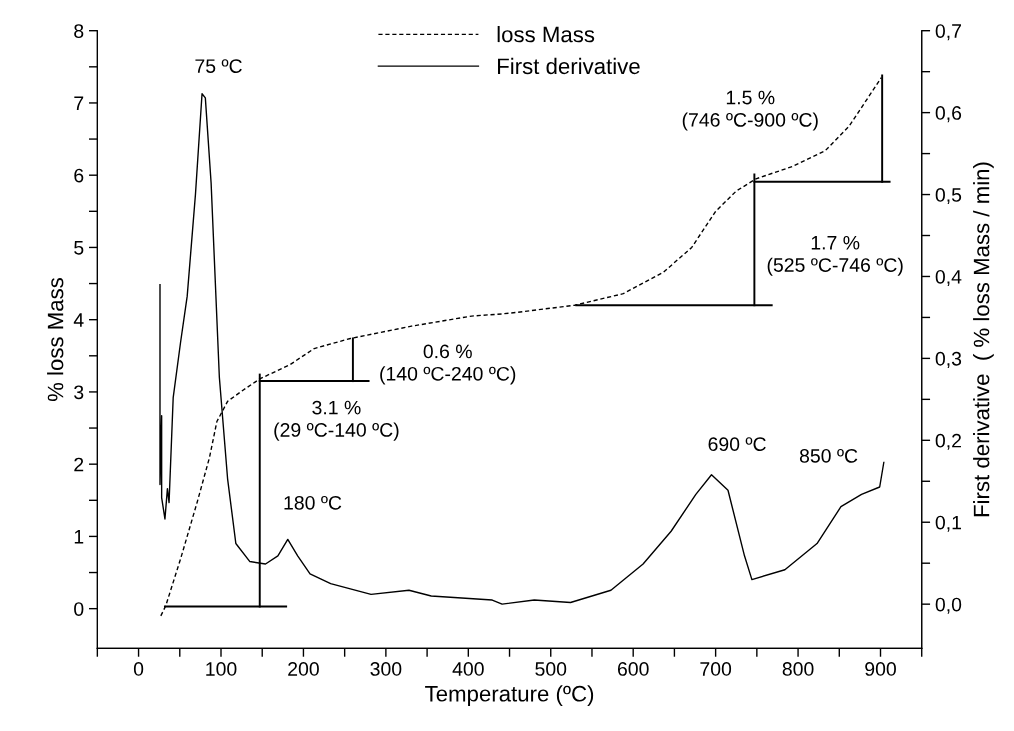 The width and height of the screenshot is (1014, 731). I want to click on annotation: 75 ºC, so click(218, 66).